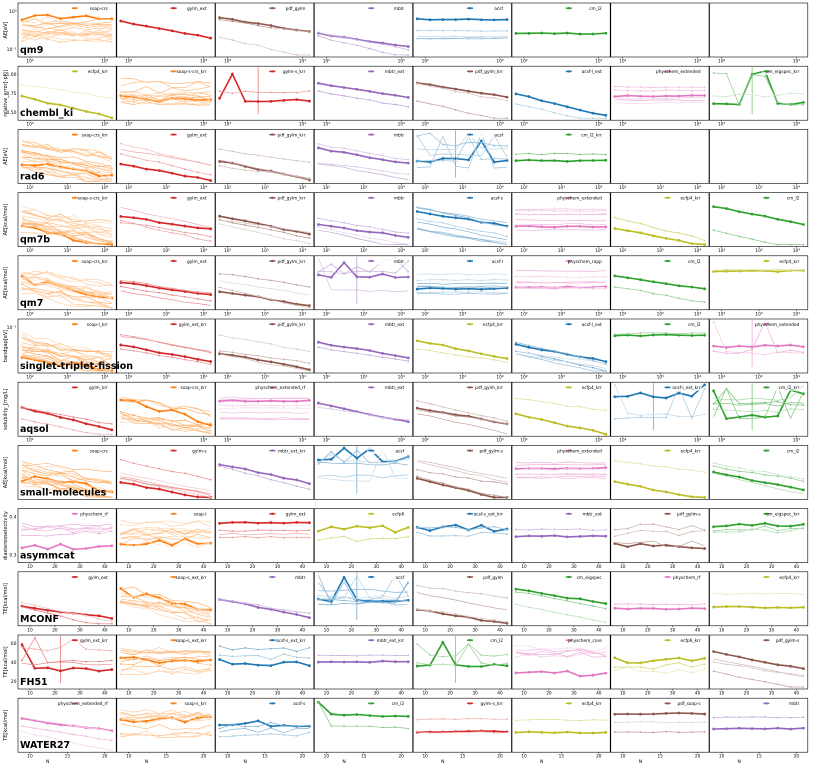 This screenshot has height=771, width=822. Describe the element at coordinates (197, 9) in the screenshot. I see `legend-label: gylm_ext` at that location.